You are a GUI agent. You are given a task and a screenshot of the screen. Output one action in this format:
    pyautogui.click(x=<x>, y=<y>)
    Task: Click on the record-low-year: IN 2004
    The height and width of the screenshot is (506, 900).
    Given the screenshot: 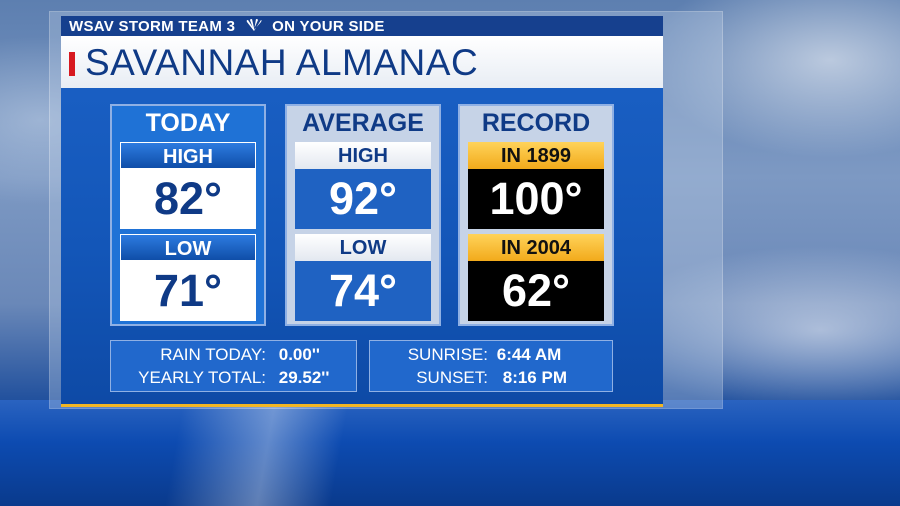 What is the action you would take?
    pyautogui.click(x=536, y=247)
    